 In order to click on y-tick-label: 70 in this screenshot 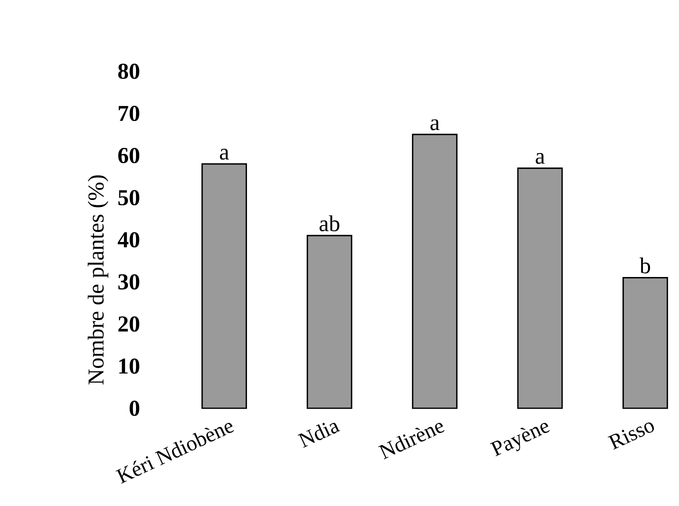, I will do `click(129, 114)`.